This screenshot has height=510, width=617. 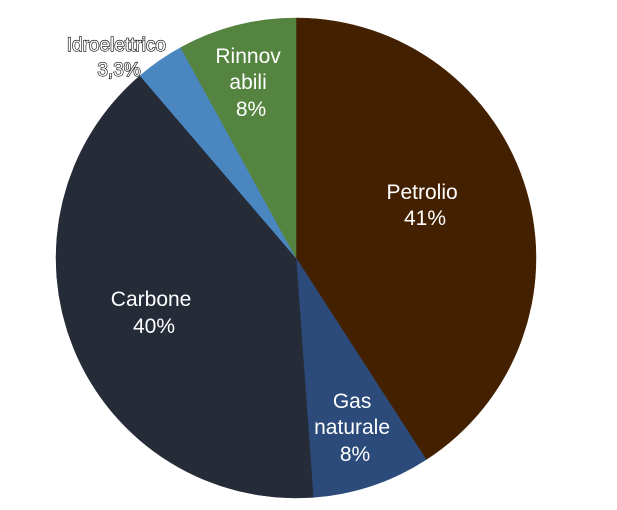 What do you see at coordinates (238, 138) in the screenshot?
I see `slice-rinnovabili` at bounding box center [238, 138].